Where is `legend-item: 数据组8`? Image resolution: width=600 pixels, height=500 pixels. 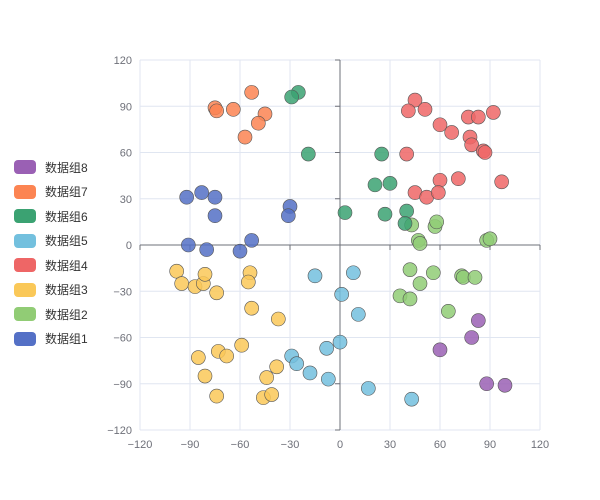
legend-item: 数据组8 is located at coordinates (51, 167).